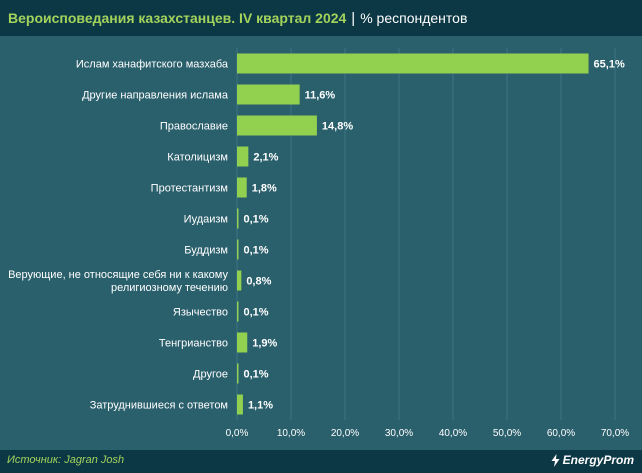  Describe the element at coordinates (189, 189) in the screenshot. I see `category-label: Протестантизм` at that location.